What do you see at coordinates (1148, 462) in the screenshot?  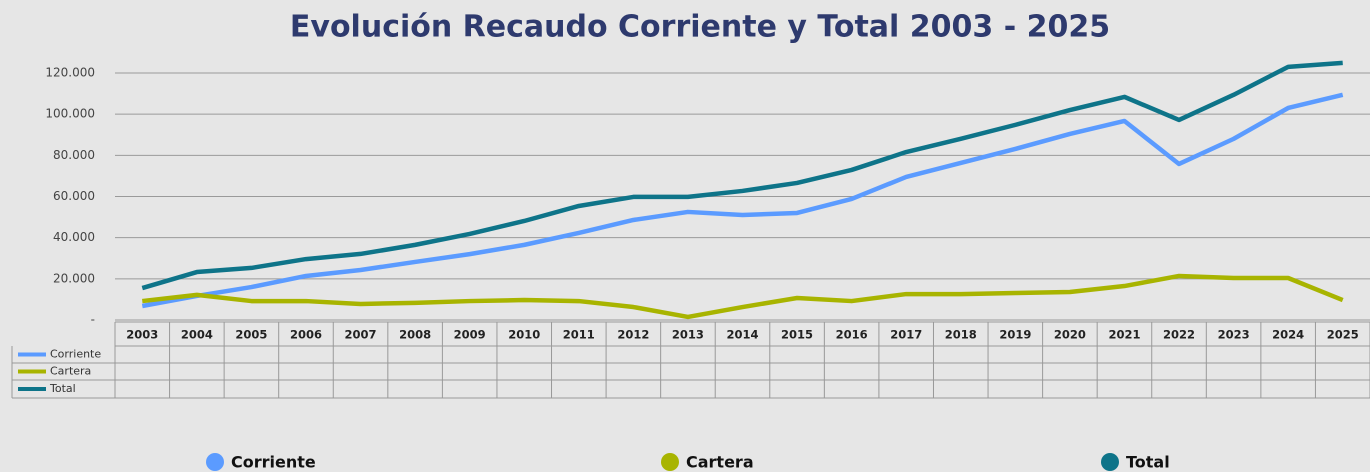 I see `legend-label: Total` at bounding box center [1148, 462].